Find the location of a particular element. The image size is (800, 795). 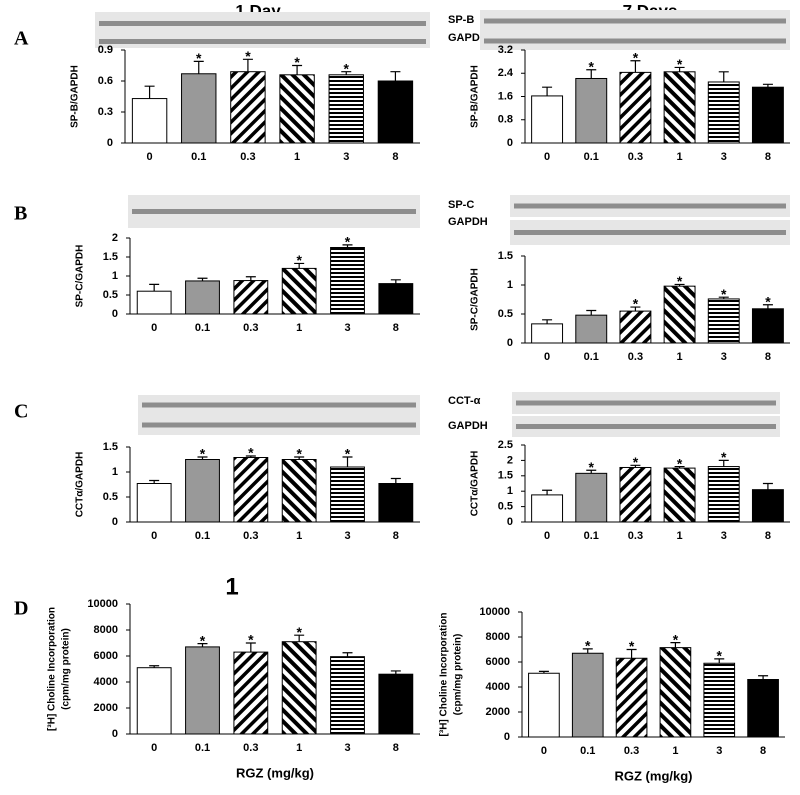

panel-label: C is located at coordinates (21, 412).